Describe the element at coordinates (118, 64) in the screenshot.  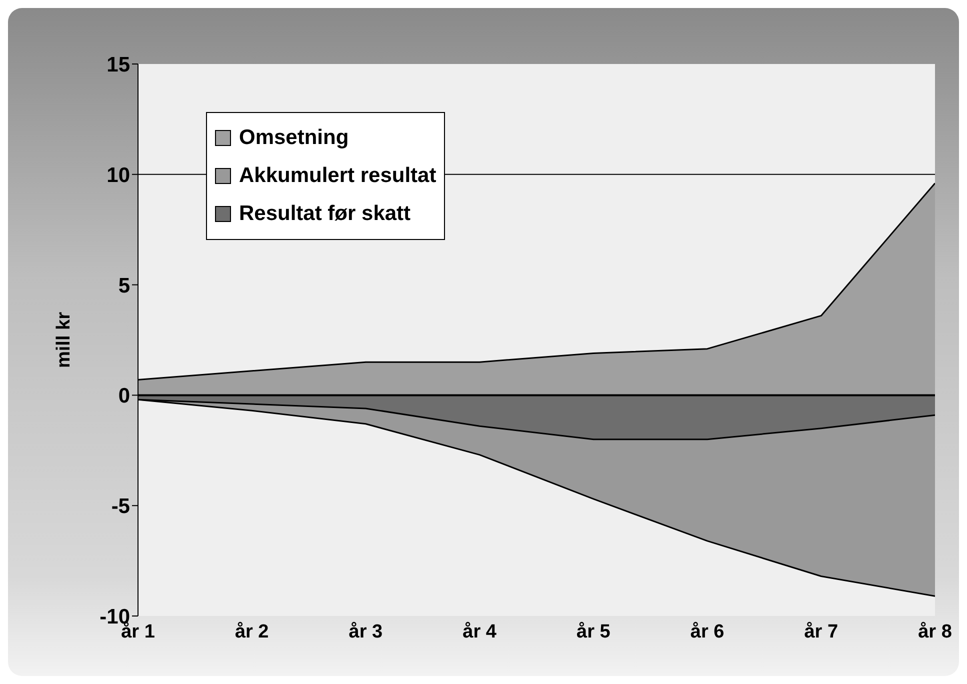
I see `y-tick-label: 15` at that location.